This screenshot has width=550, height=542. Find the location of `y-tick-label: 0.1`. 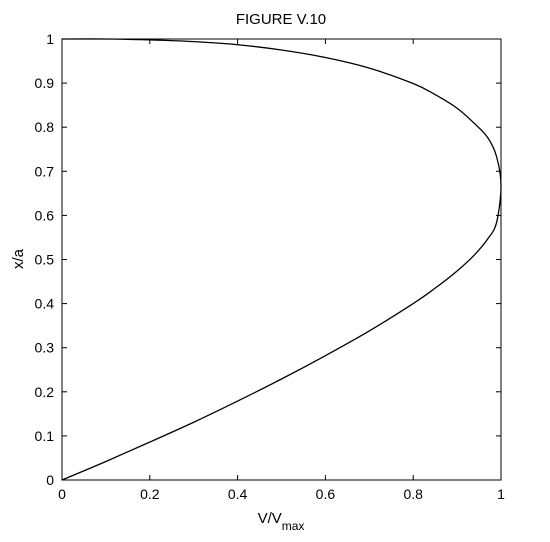

y-tick-label: 0.1 is located at coordinates (45, 436).